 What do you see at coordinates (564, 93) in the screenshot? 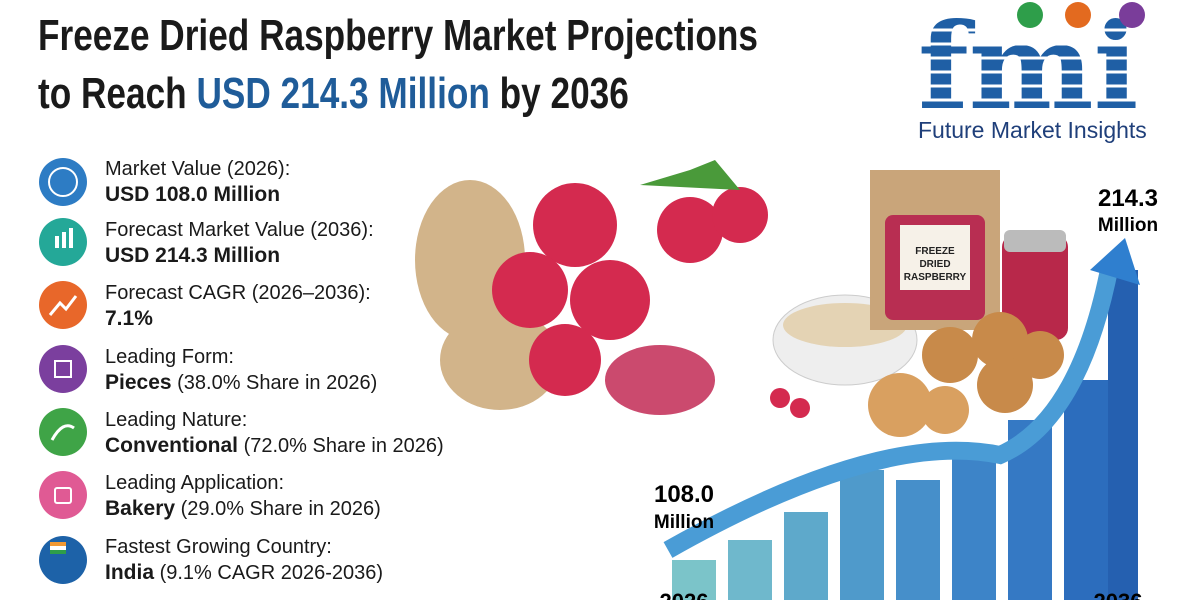
I see `title-suffix: by 2036` at bounding box center [564, 93].